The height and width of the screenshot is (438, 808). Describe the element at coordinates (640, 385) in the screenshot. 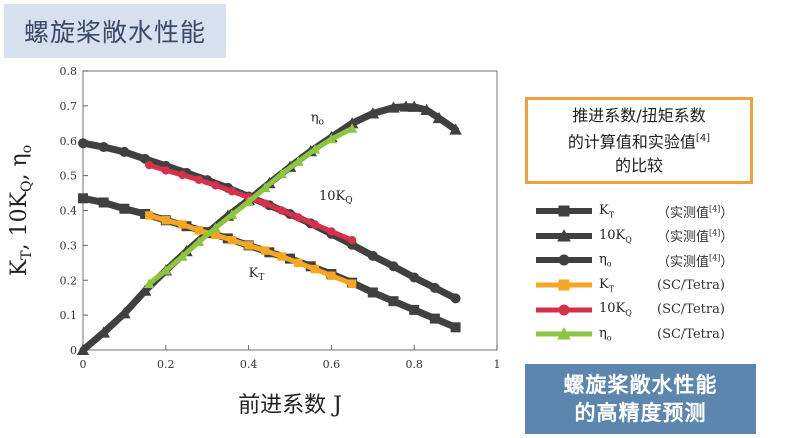

I see `banner-line-1: 螺旋桨敞水性能` at that location.